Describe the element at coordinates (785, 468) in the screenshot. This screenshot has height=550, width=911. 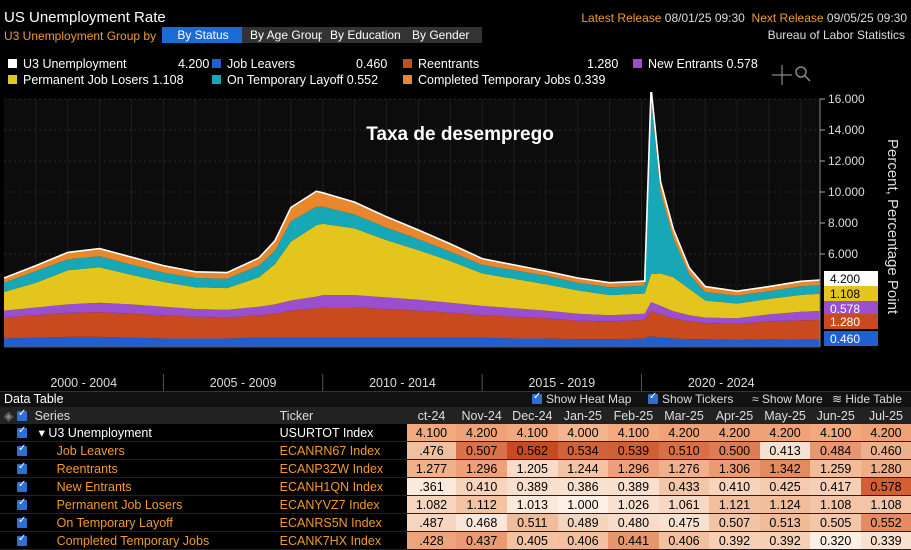
I see `value-cell: 1.342` at that location.